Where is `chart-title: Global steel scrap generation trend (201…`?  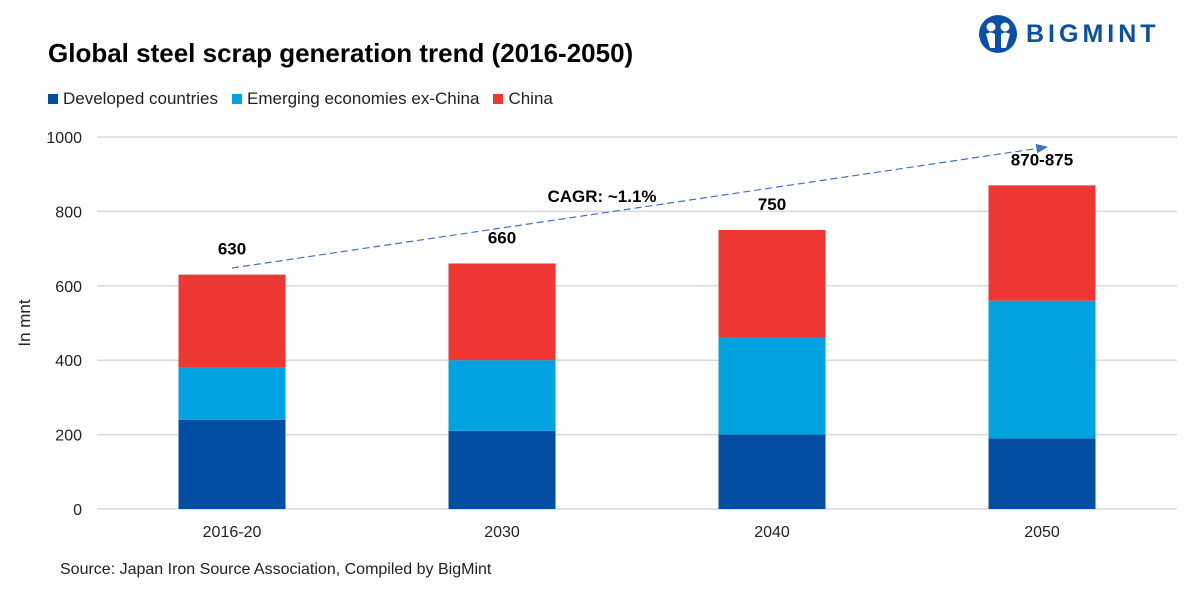 chart-title: Global steel scrap generation trend (201… is located at coordinates (341, 53).